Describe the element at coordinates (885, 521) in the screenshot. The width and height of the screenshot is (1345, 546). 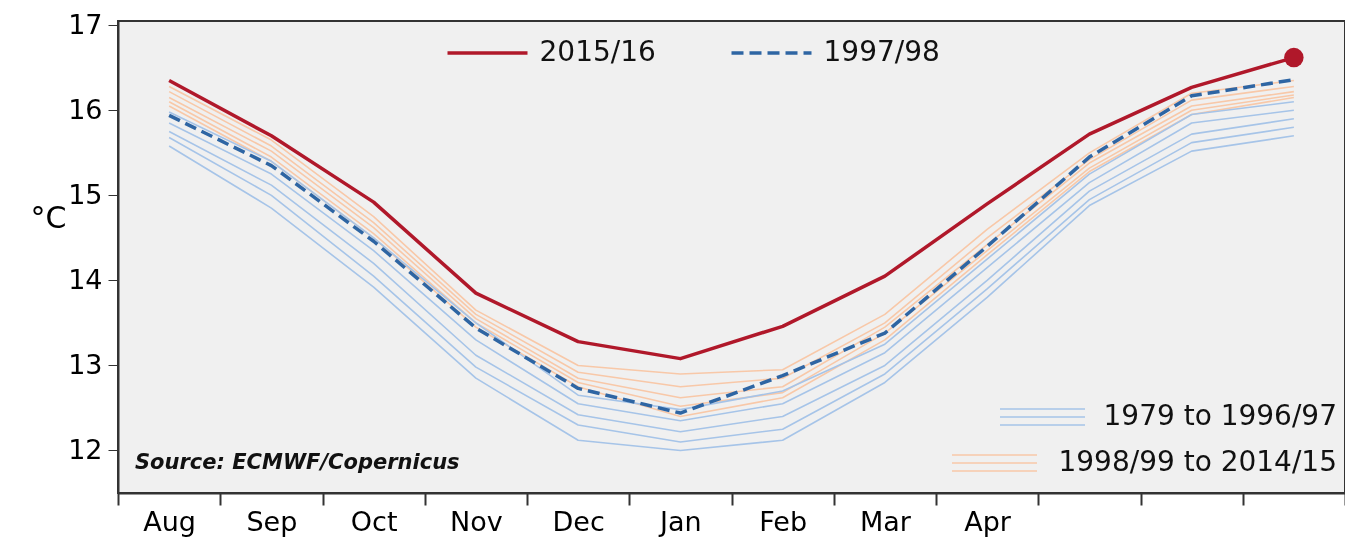
I see `x-tick-label: Mar` at that location.